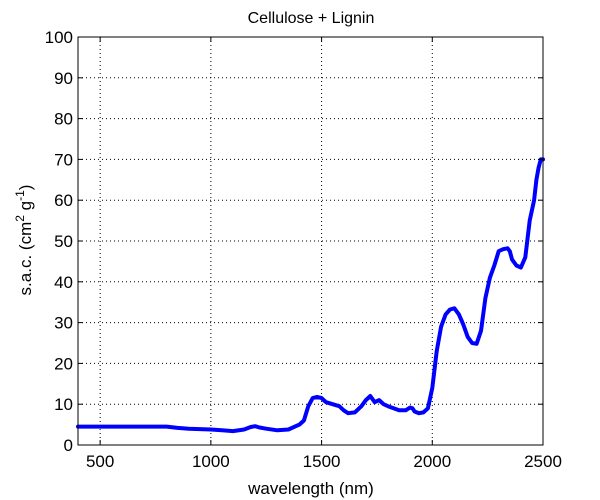 This screenshot has height=500, width=600. I want to click on y-tick-label: 10, so click(63, 404).